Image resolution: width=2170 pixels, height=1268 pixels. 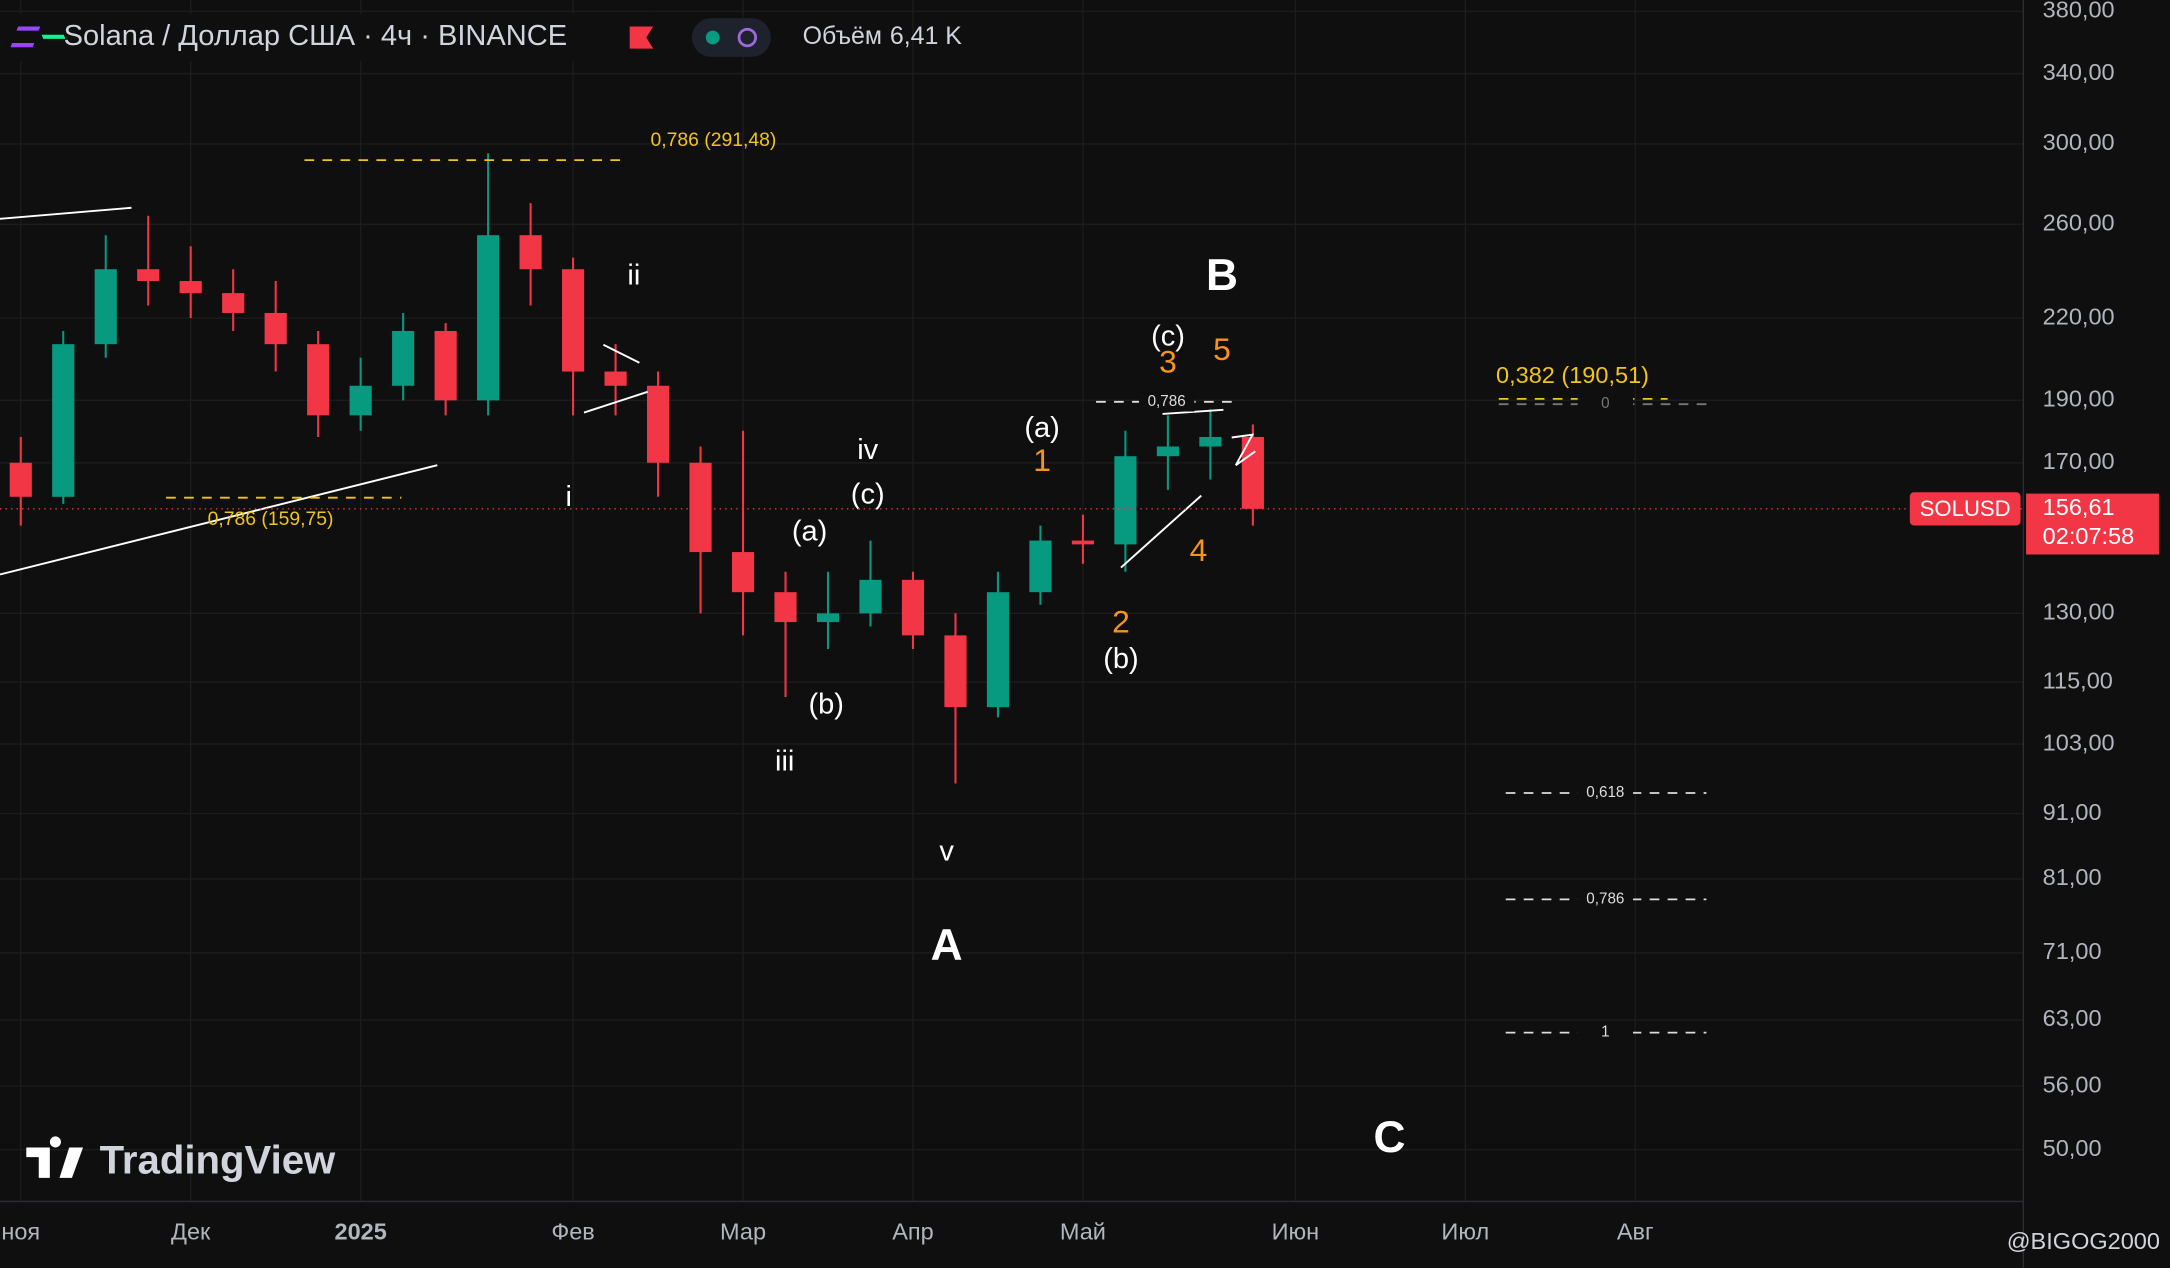 What do you see at coordinates (2079, 72) in the screenshot?
I see `y-tick-label: 340,00` at bounding box center [2079, 72].